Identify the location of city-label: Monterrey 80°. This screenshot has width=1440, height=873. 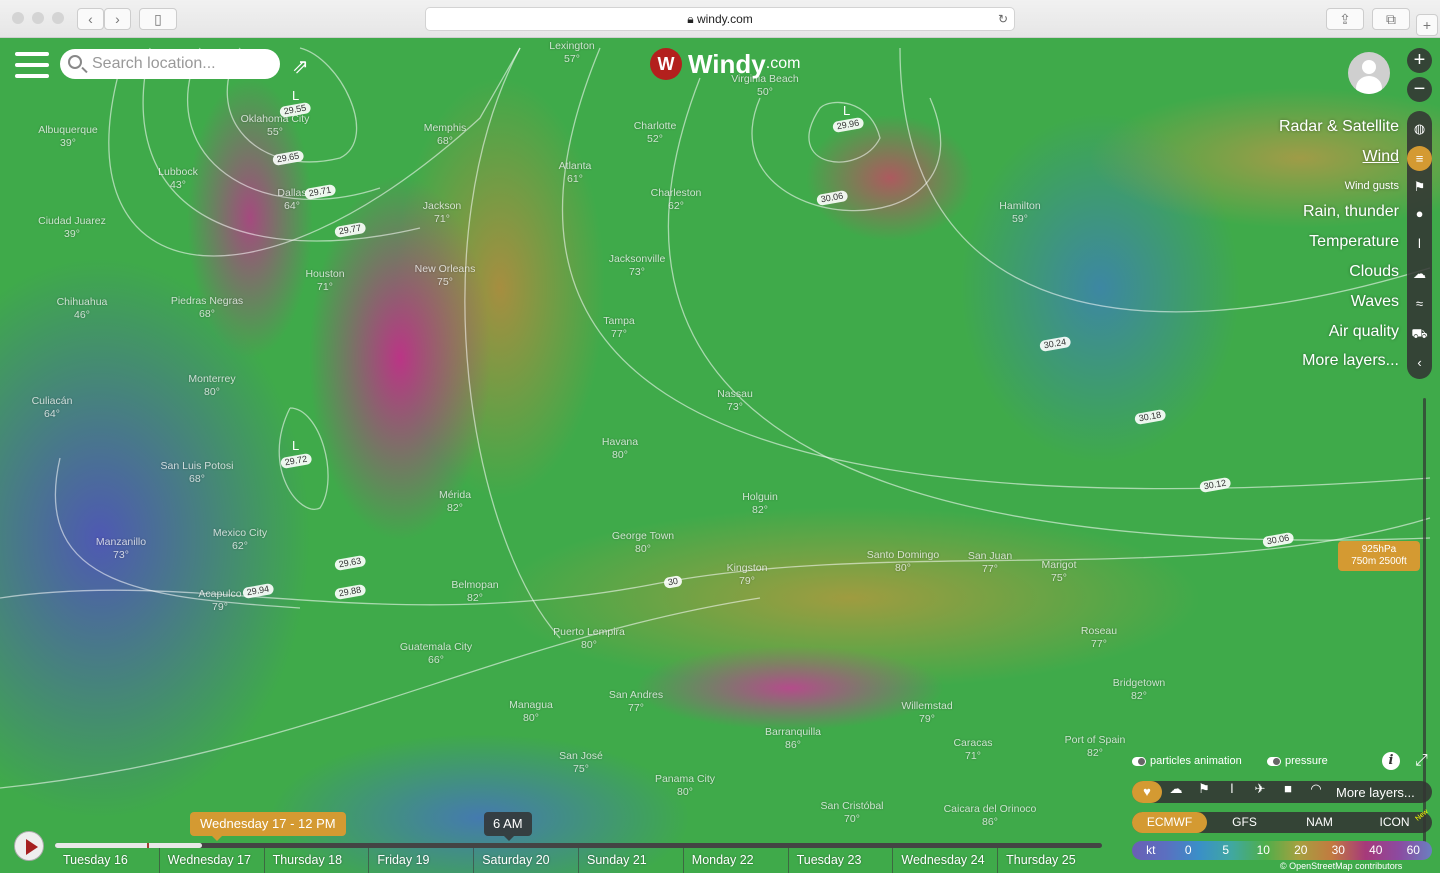
(211, 386).